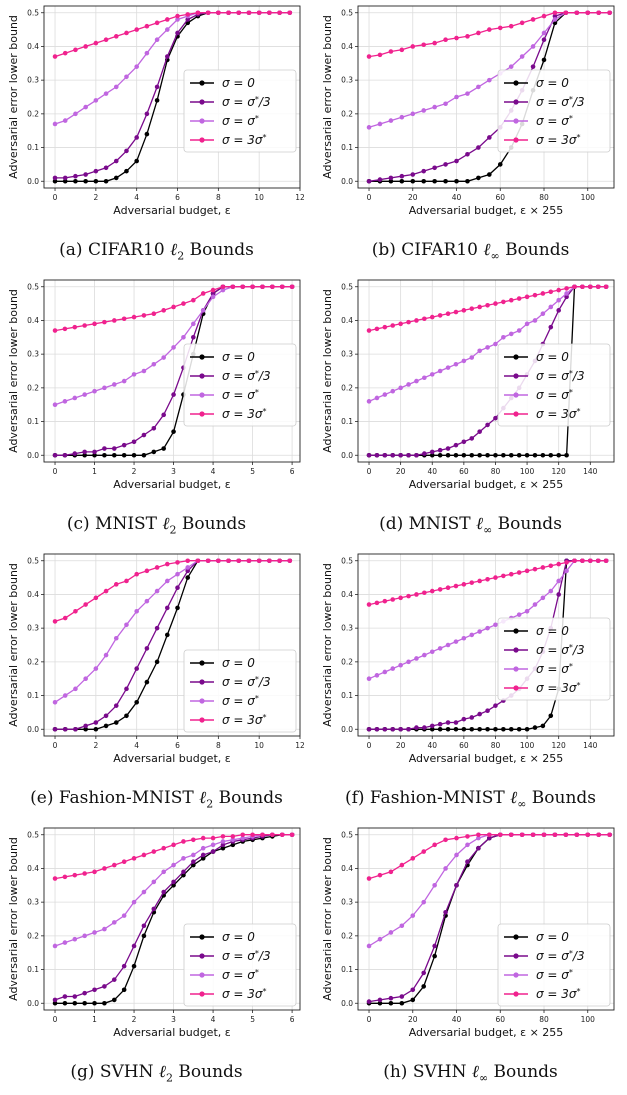 The width and height of the screenshot is (627, 1095). I want to click on x-tick-label: 0, so click(55, 471).